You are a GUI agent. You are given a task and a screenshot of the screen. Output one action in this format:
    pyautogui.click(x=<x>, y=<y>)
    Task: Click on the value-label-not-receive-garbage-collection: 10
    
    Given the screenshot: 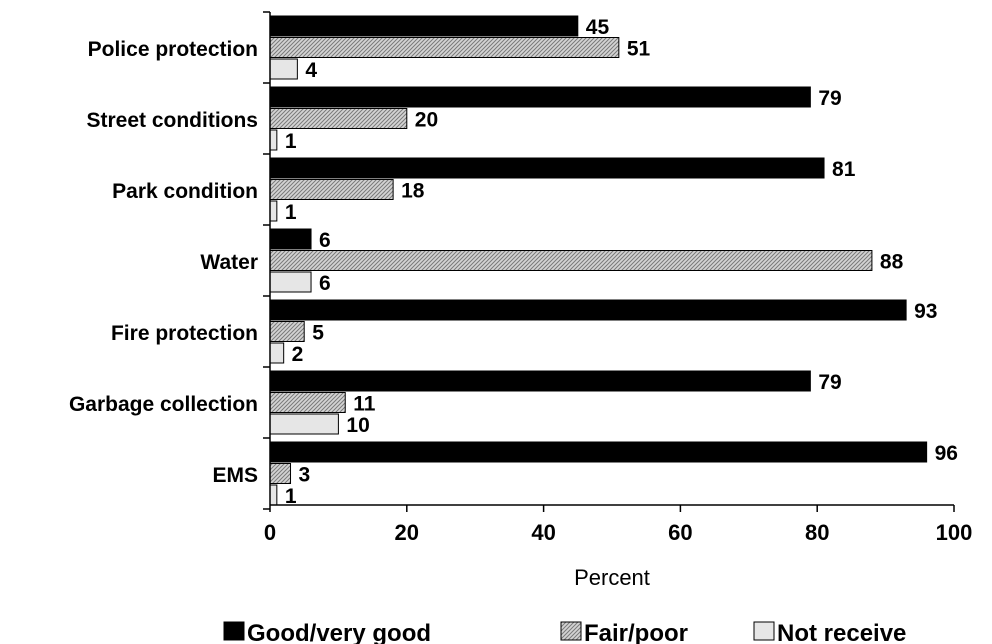 What is the action you would take?
    pyautogui.click(x=357, y=425)
    